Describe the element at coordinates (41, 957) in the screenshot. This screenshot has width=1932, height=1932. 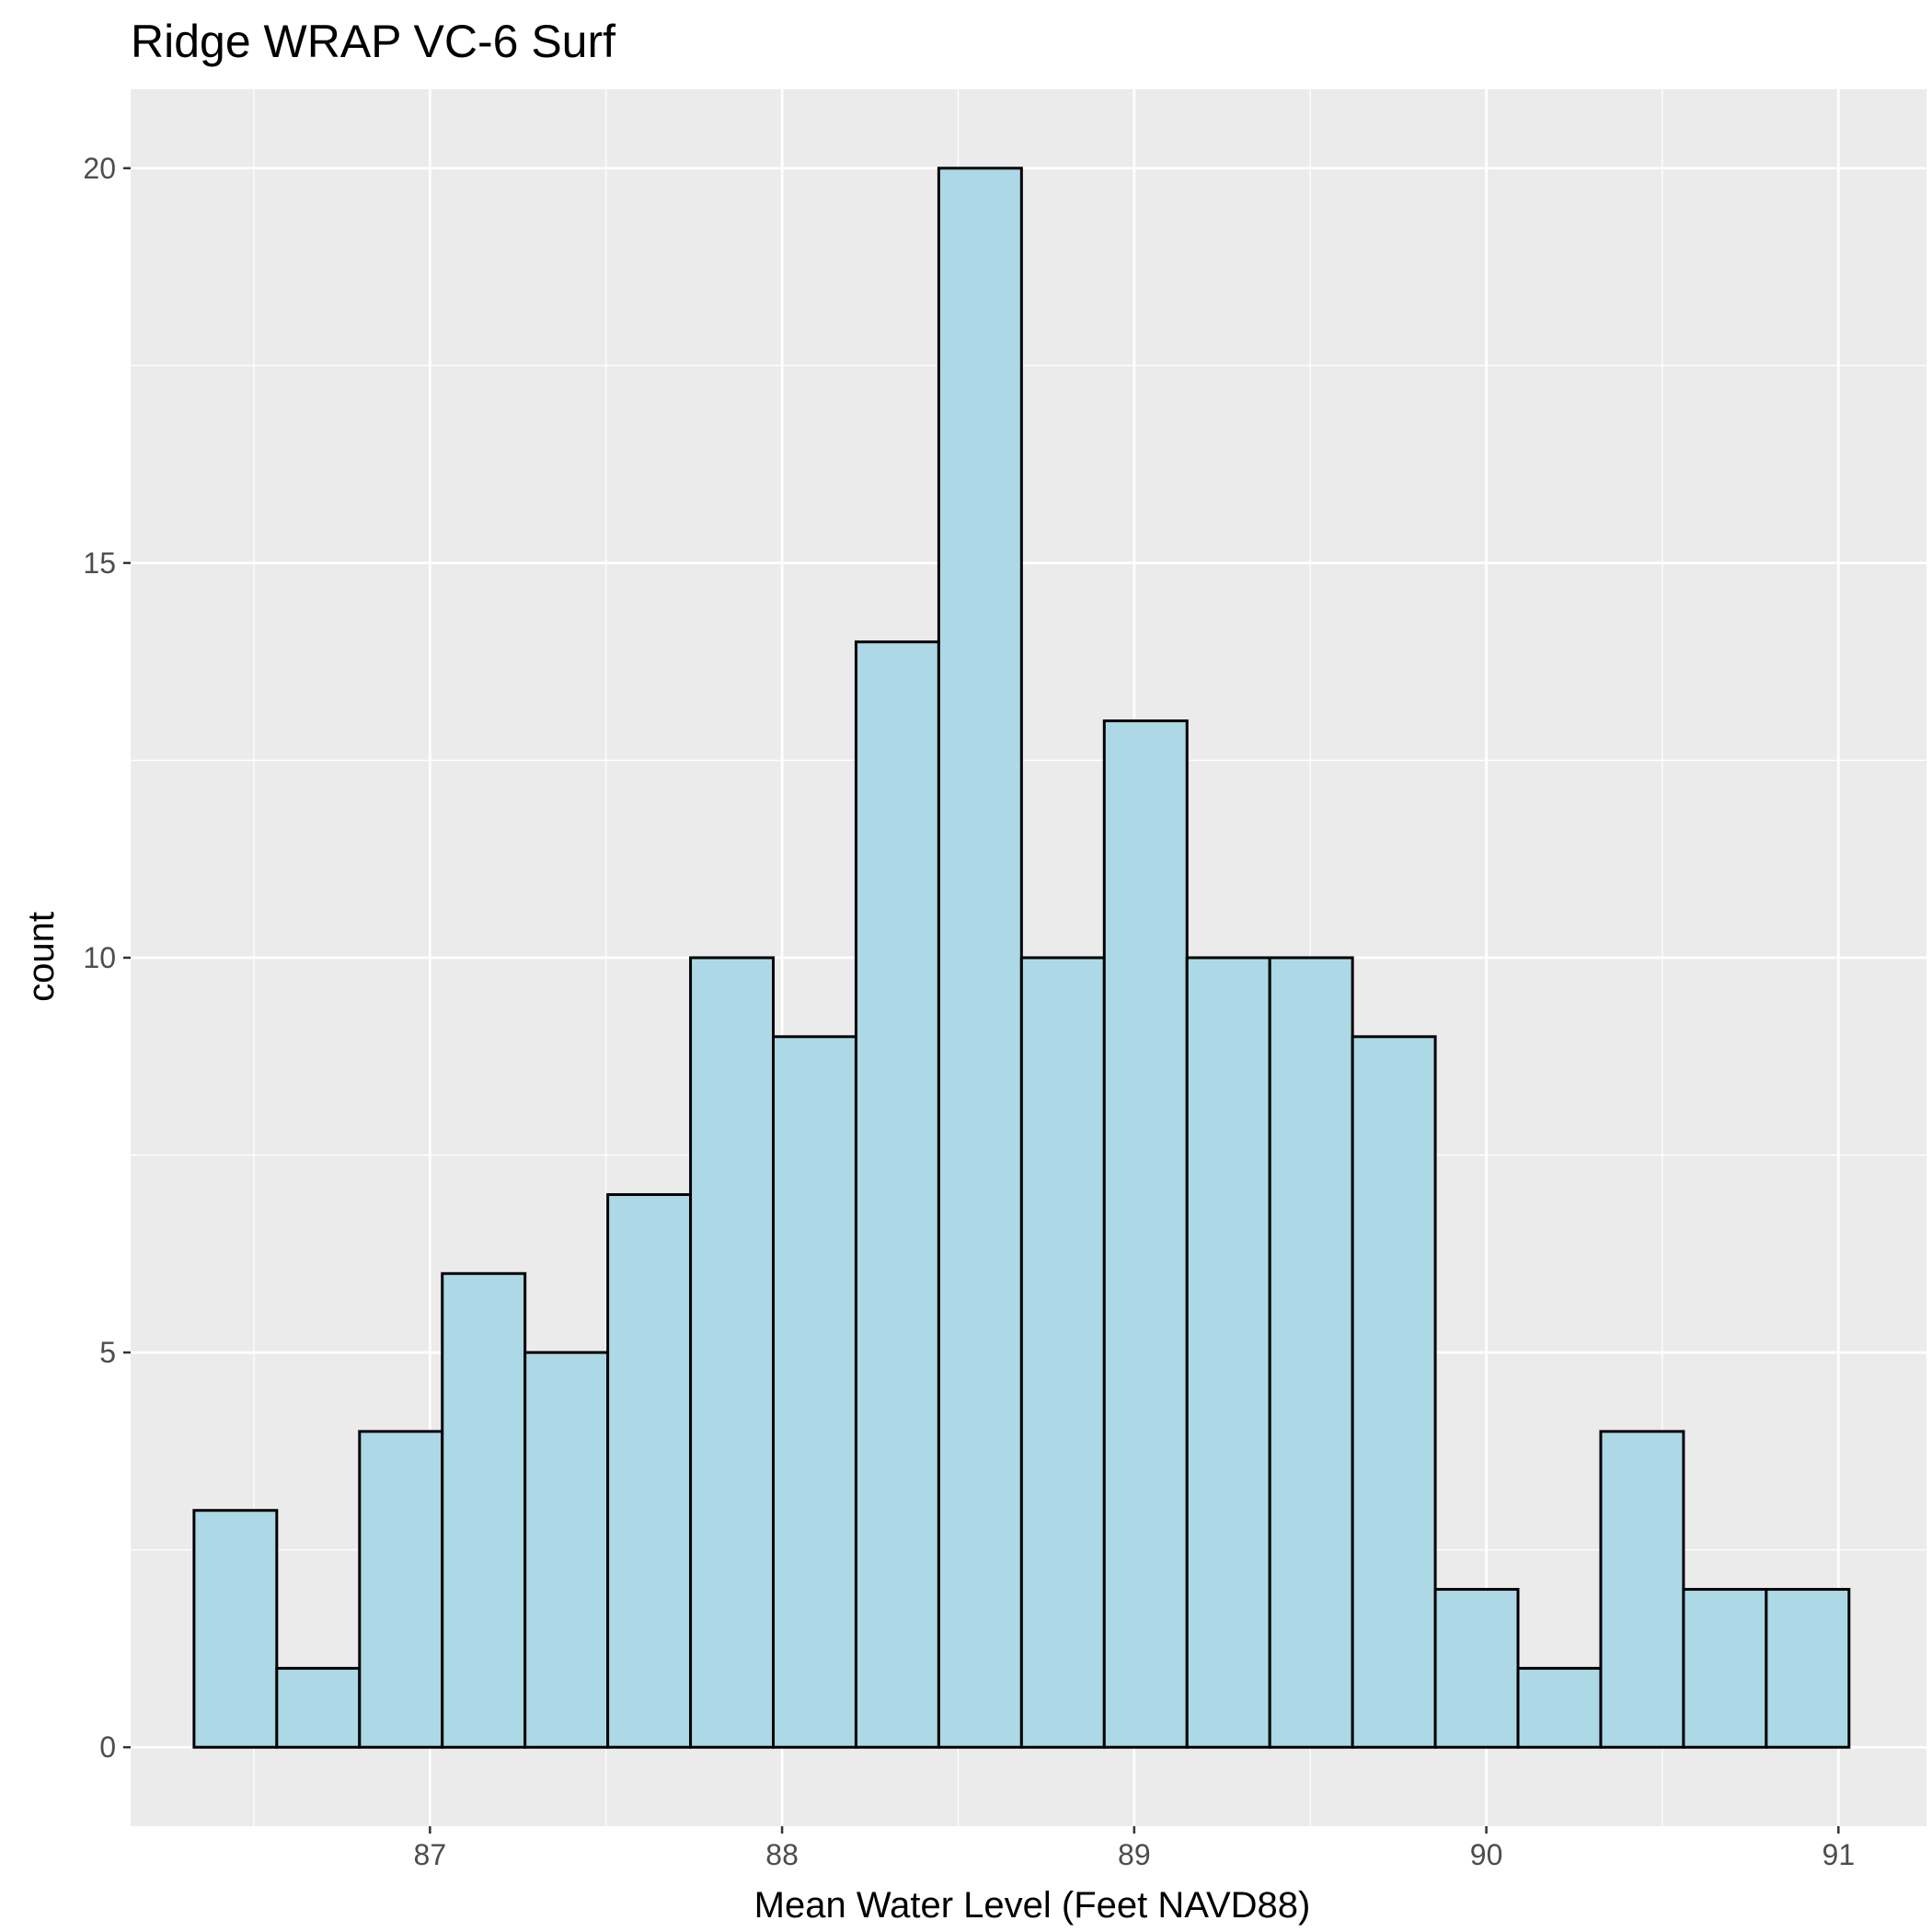
I see `y-axis-title: count` at that location.